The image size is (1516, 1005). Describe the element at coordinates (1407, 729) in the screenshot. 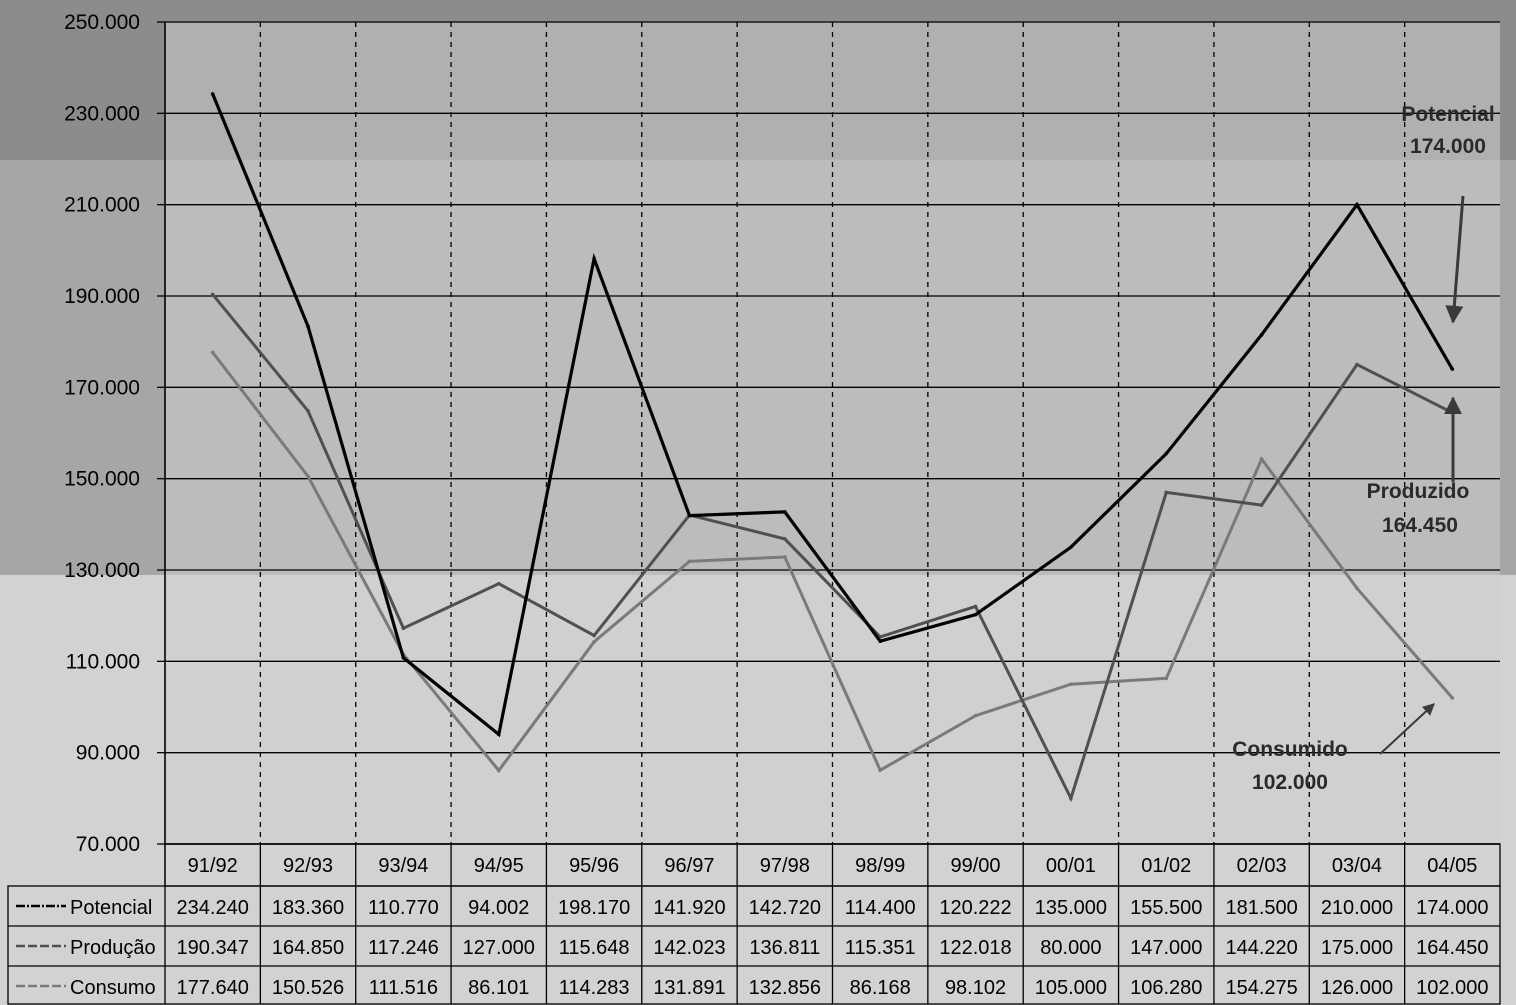

I see `annotation-consumido-arrow` at that location.